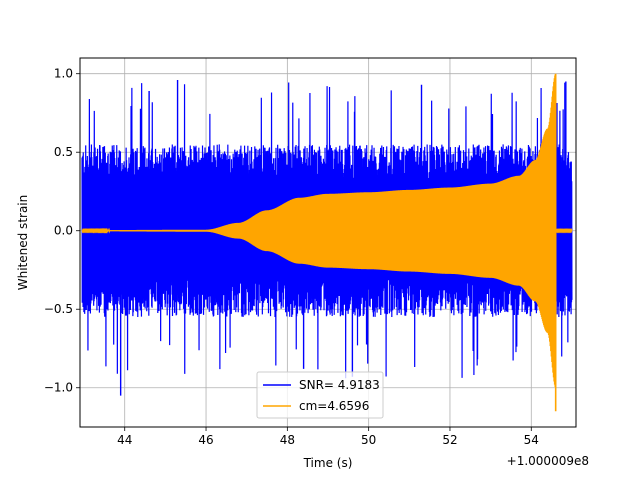  Describe the element at coordinates (124, 440) in the screenshot. I see `x-tick-label: 44` at that location.